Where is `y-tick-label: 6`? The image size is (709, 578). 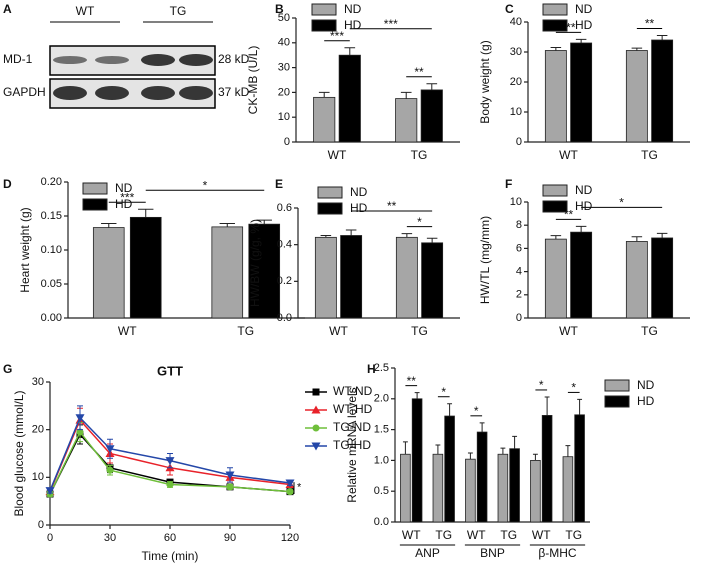 y-tick-label: 6 is located at coordinates (519, 248).